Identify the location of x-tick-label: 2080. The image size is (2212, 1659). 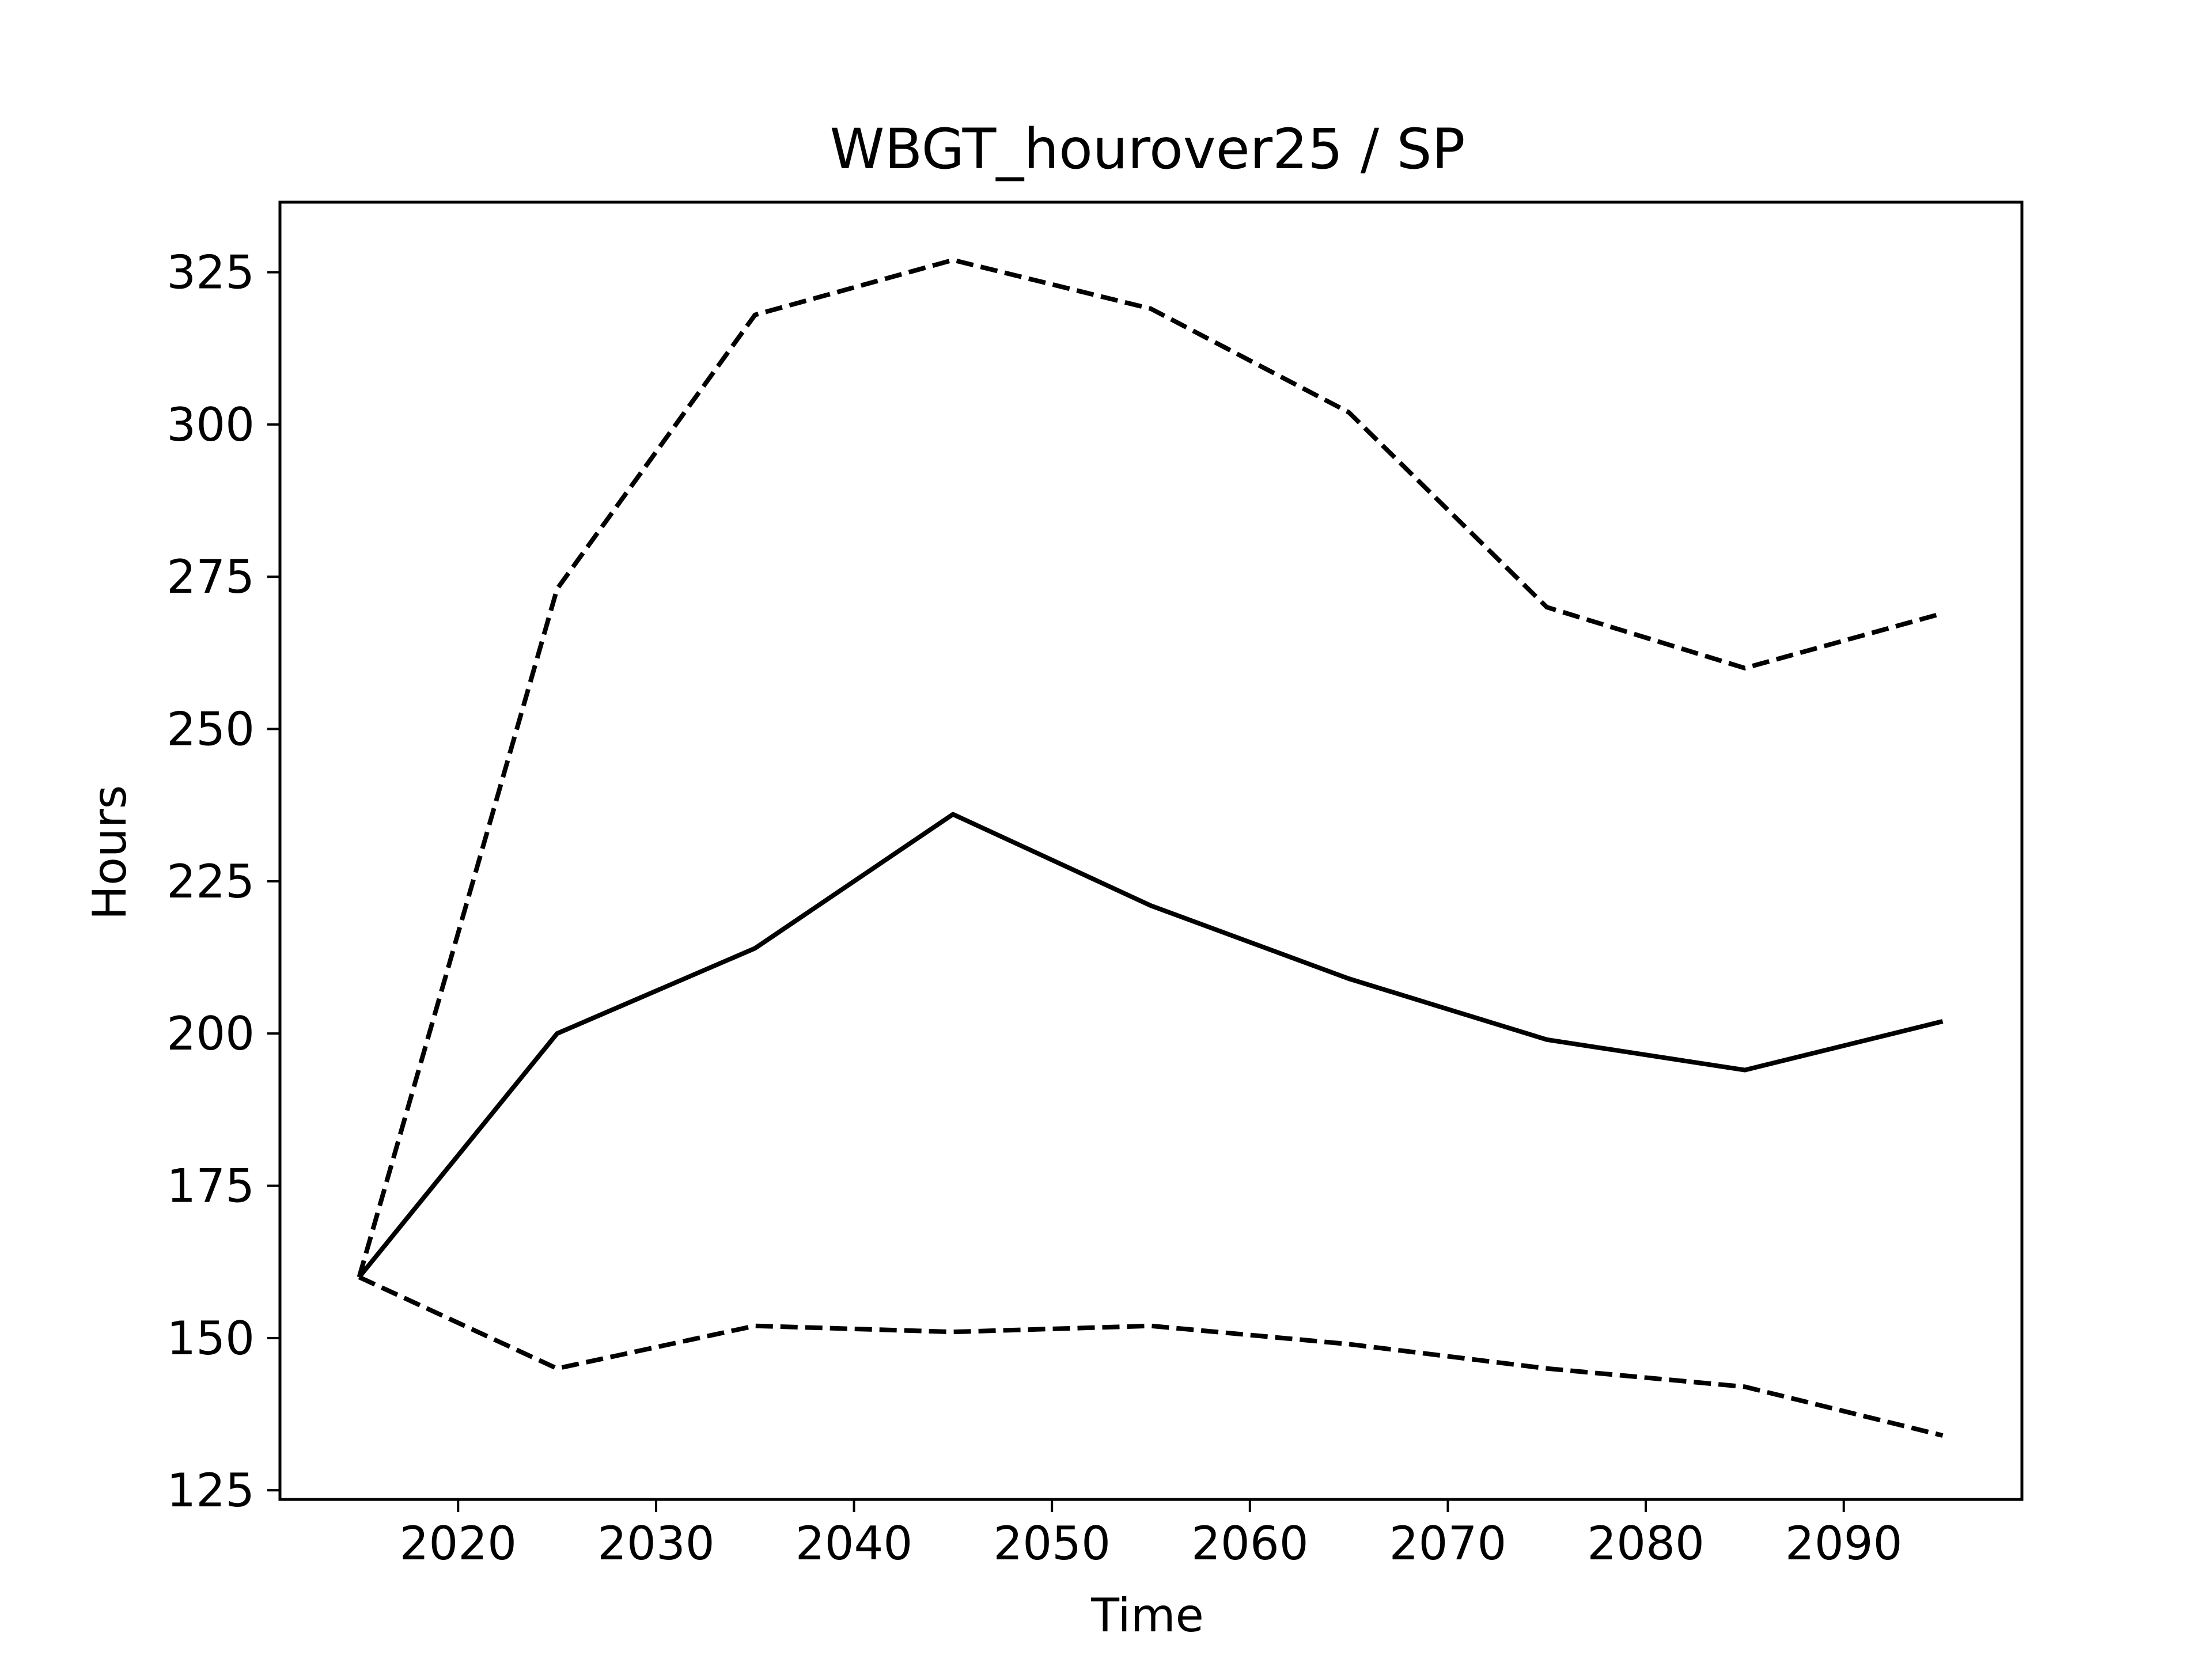
(1646, 1543).